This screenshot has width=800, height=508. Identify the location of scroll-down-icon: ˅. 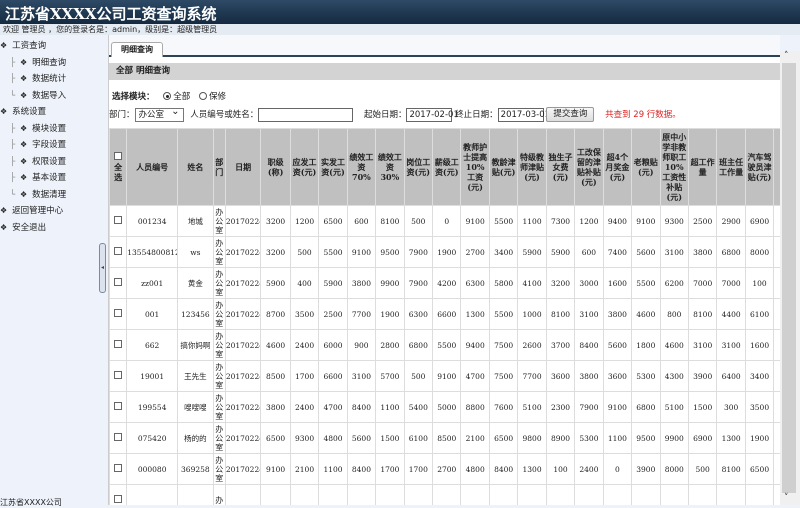
(786, 498).